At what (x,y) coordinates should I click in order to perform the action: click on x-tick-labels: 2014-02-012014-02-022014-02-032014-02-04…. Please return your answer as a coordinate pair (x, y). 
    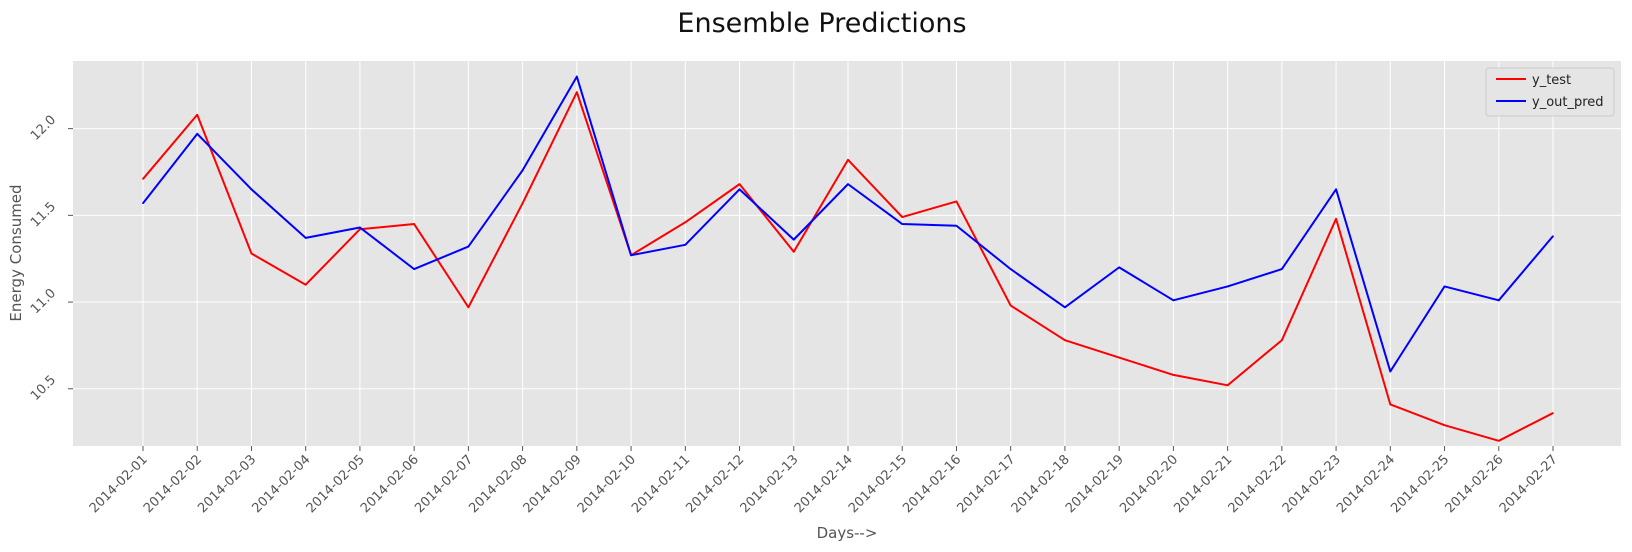
    Looking at the image, I should click on (824, 481).